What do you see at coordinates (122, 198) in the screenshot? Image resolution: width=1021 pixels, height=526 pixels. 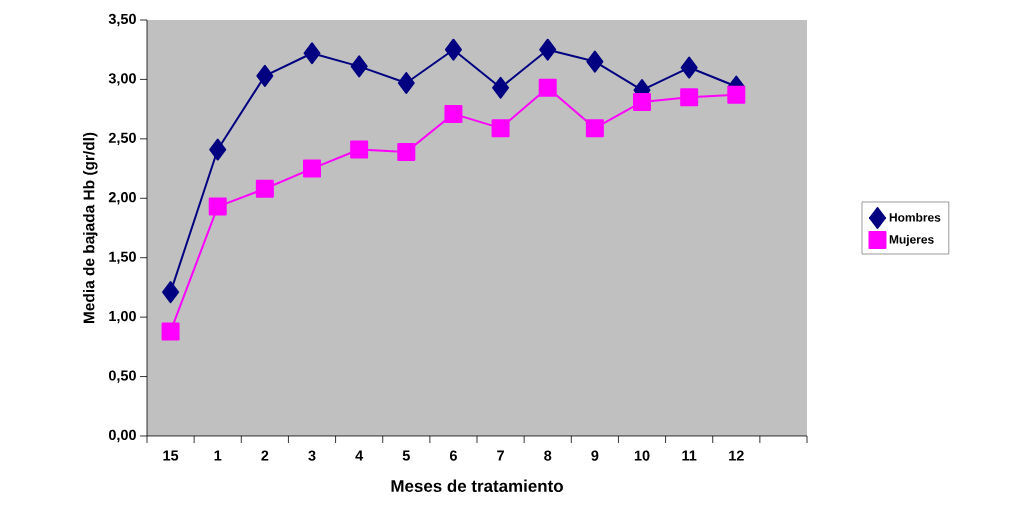 I see `y-tick-label: 2,00` at bounding box center [122, 198].